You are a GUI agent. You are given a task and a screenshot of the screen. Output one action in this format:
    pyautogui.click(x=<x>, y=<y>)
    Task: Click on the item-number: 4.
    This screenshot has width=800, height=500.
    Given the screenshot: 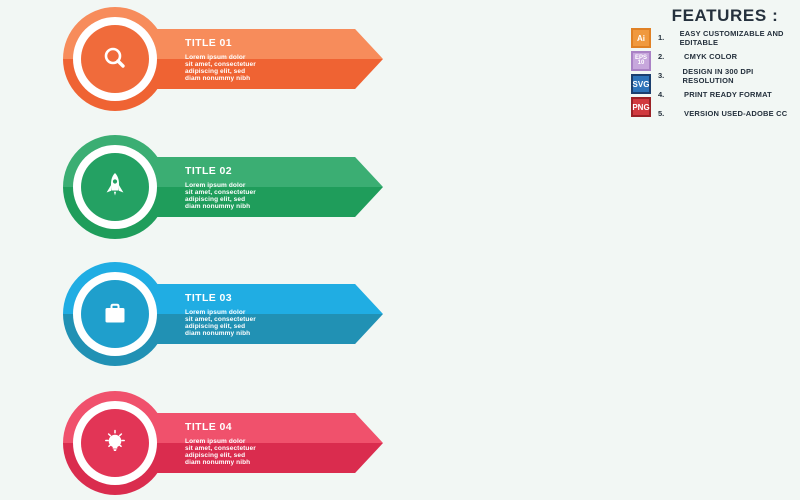 What is the action you would take?
    pyautogui.click(x=661, y=94)
    